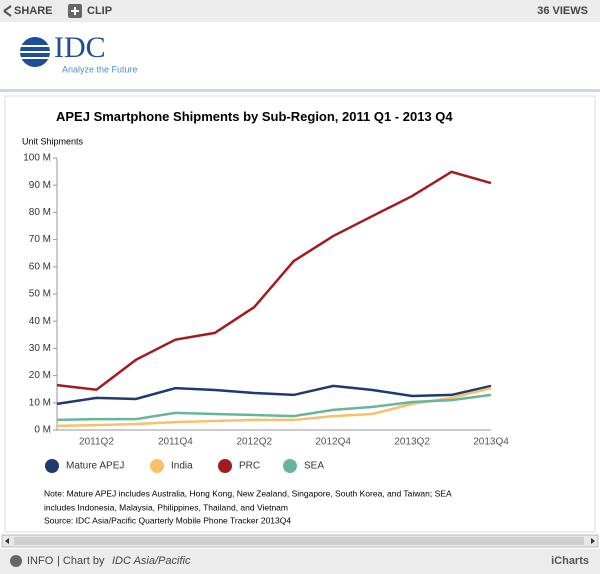  Describe the element at coordinates (35, 52) in the screenshot. I see `logo-stripes` at that location.